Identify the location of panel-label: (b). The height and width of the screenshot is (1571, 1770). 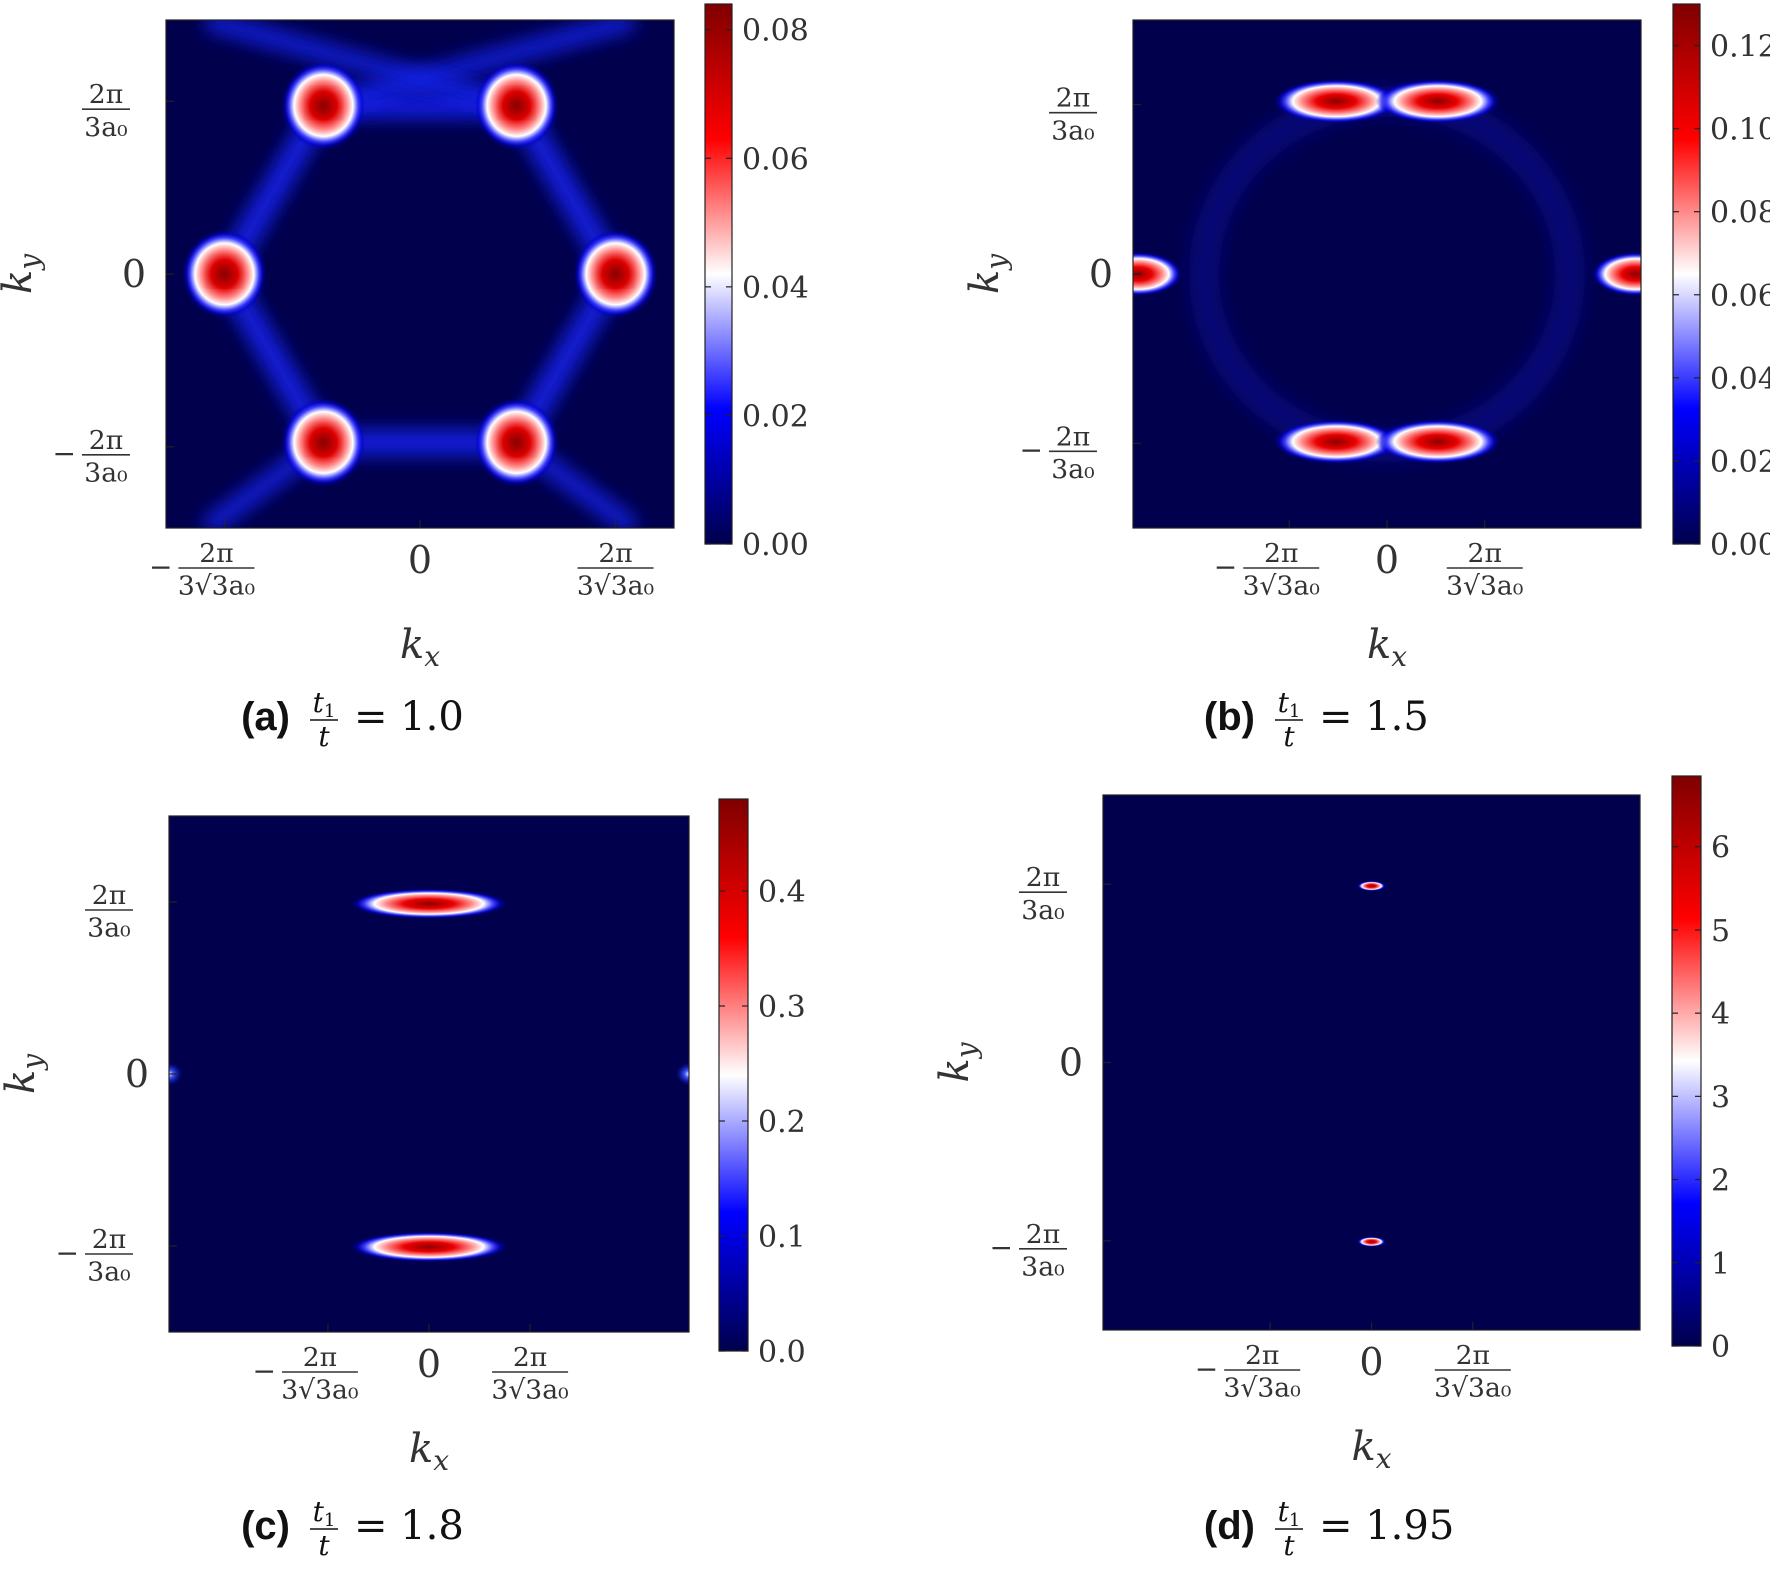
(1229, 717).